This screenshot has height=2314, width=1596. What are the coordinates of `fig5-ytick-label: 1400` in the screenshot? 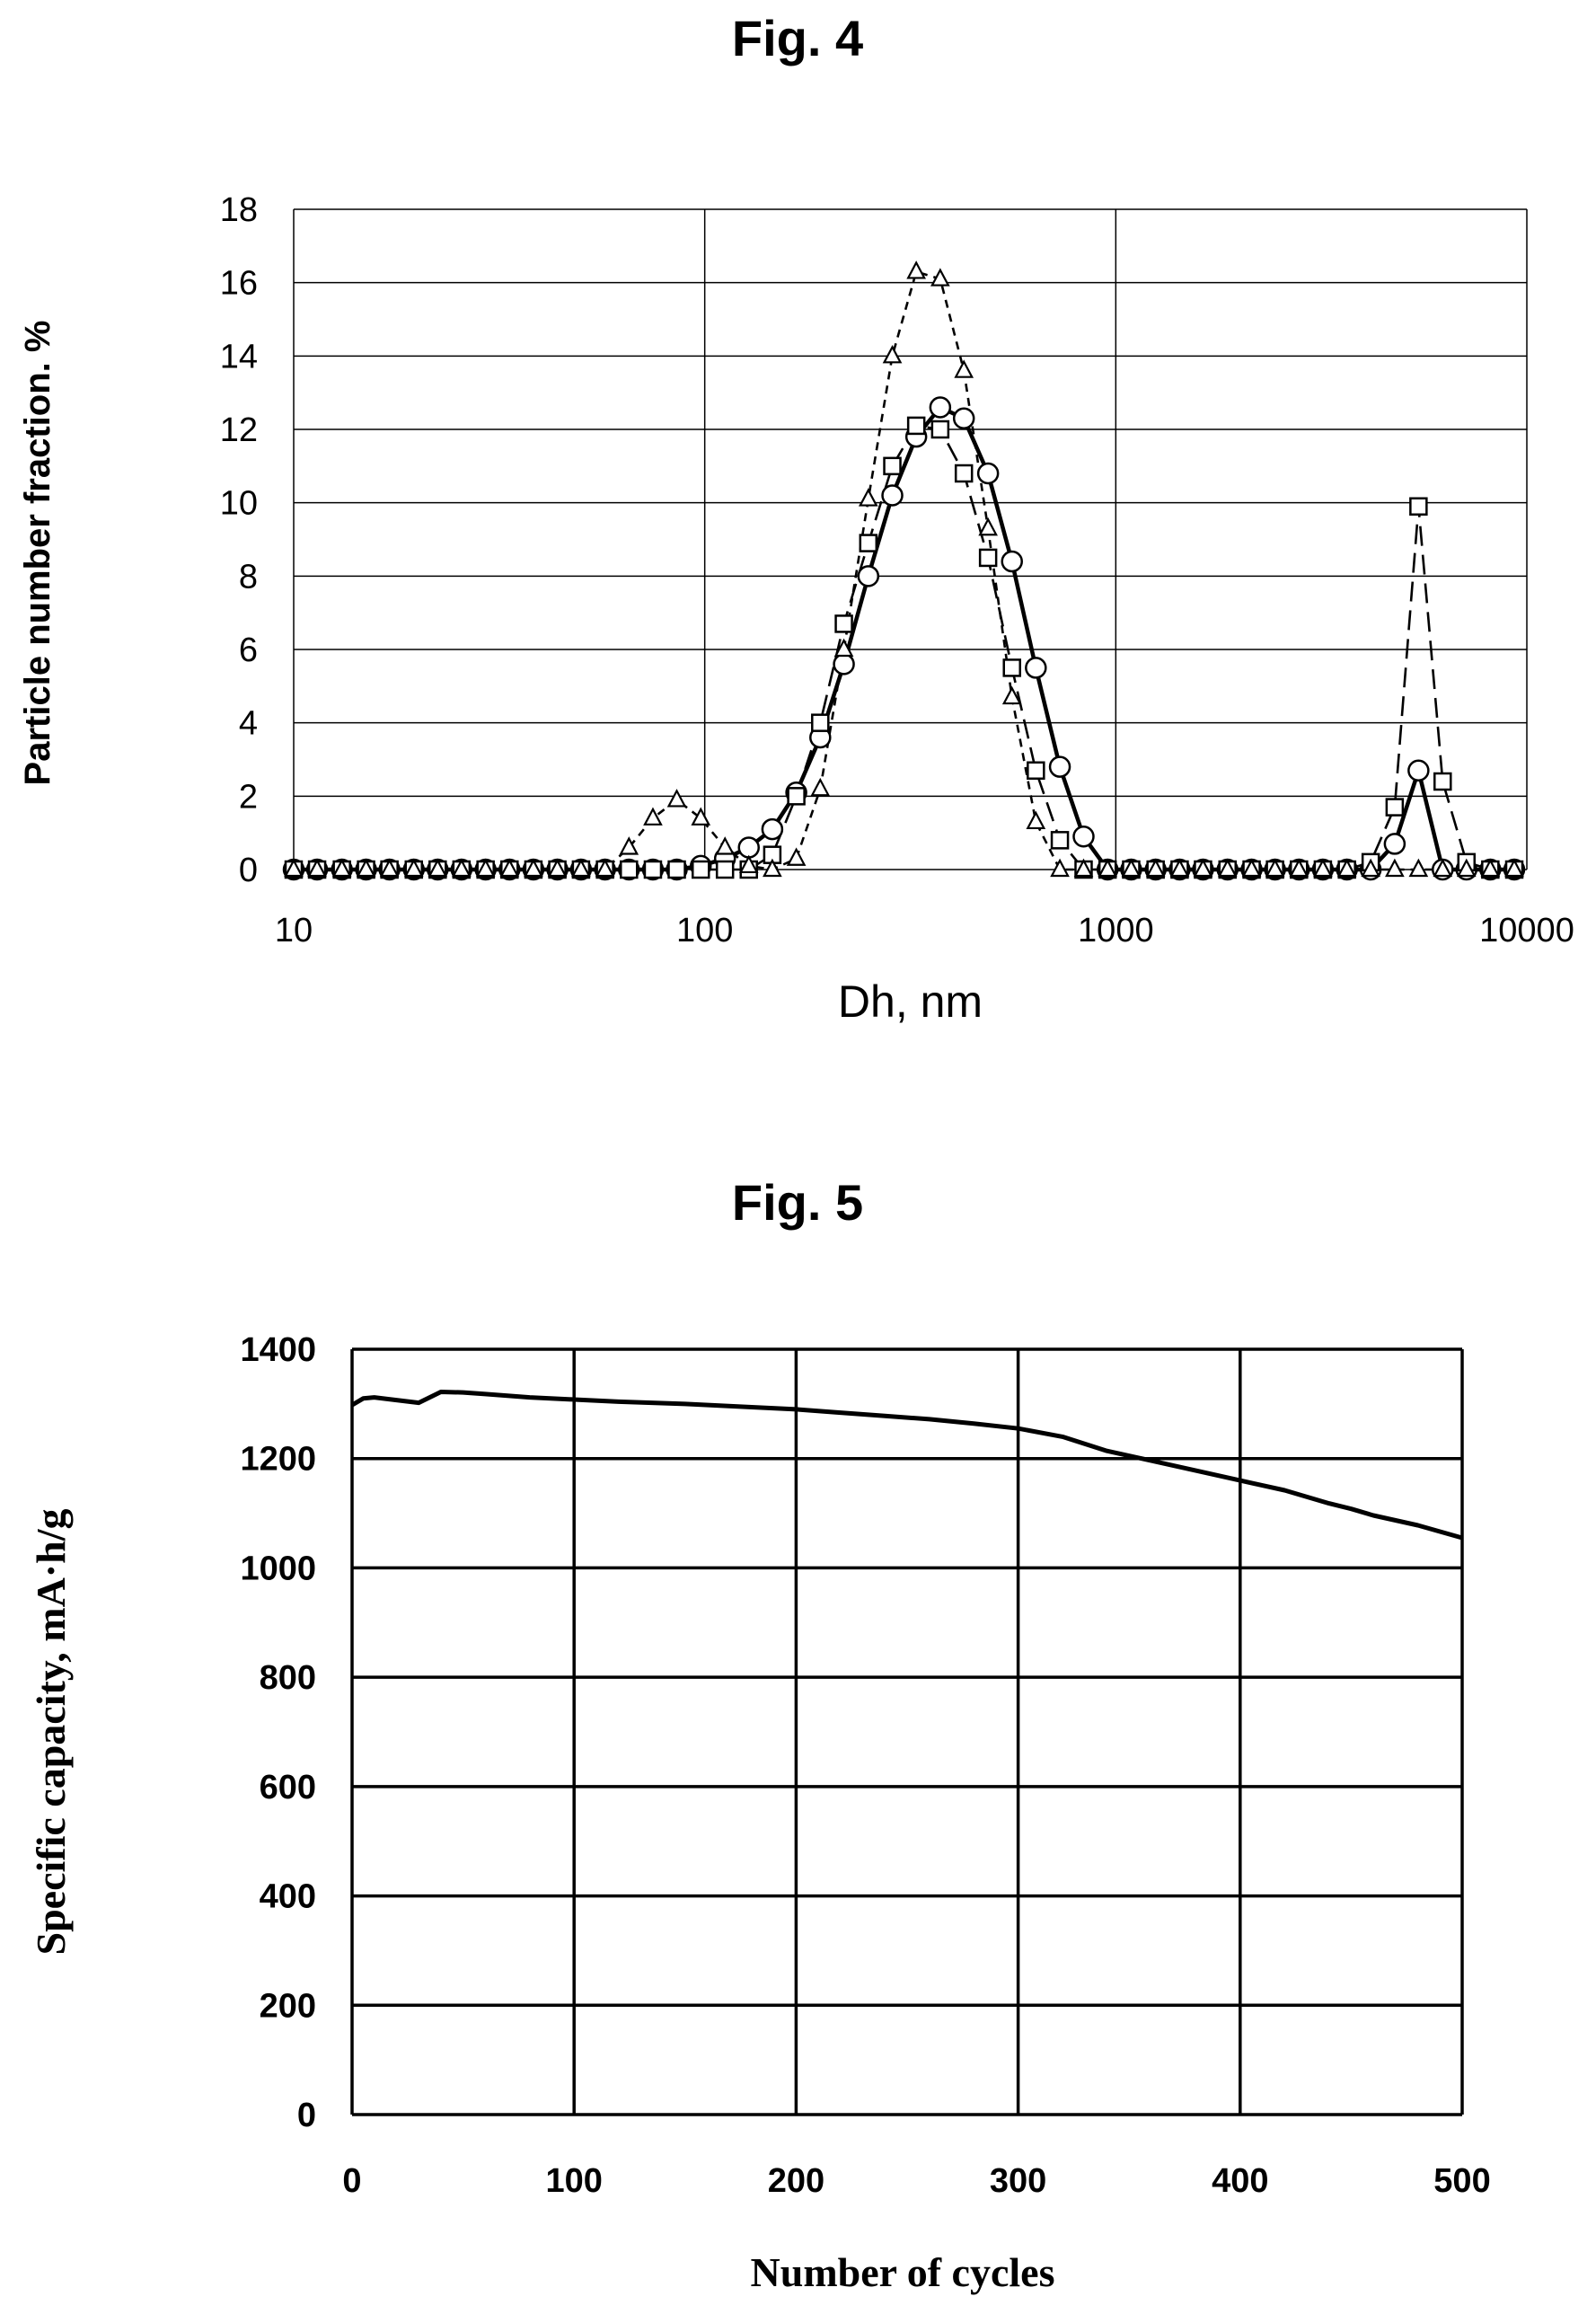 It's located at (278, 1350).